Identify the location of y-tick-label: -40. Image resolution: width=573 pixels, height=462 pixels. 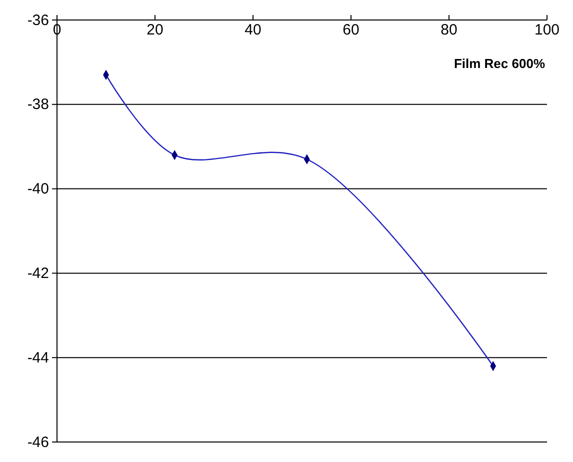
(38, 189).